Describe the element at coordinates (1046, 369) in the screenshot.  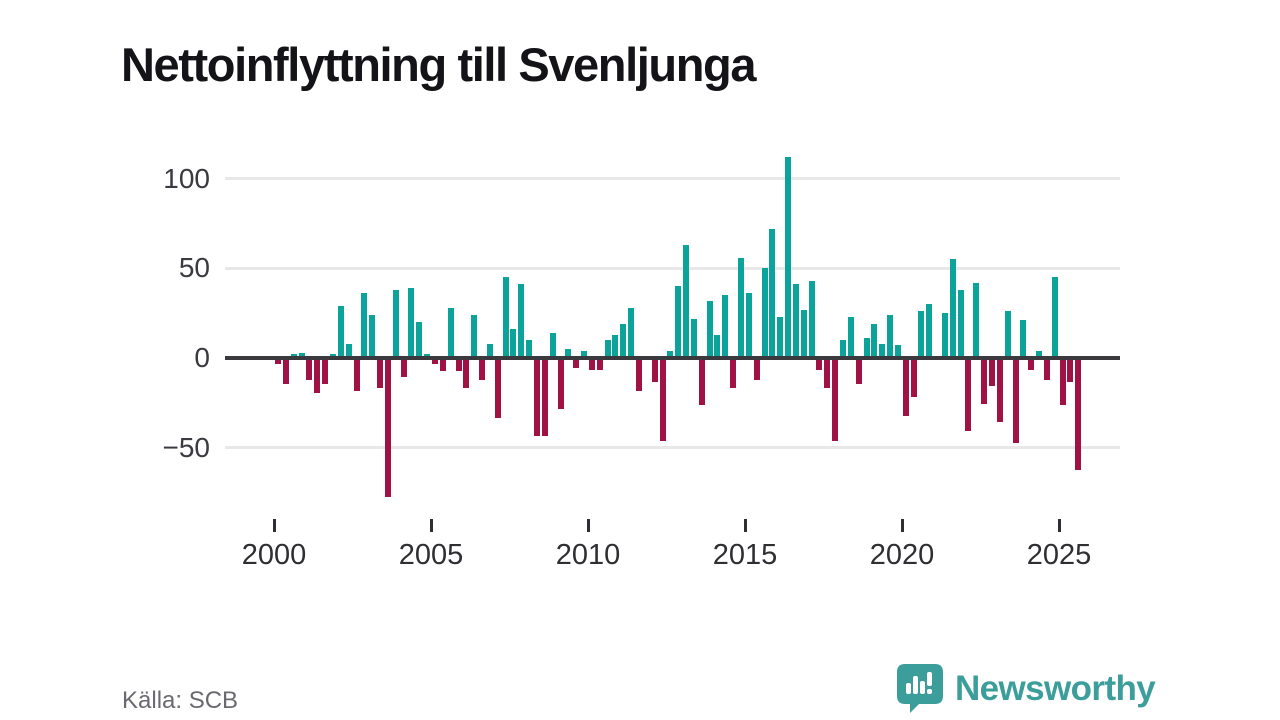
I see `bar-2024-q3` at that location.